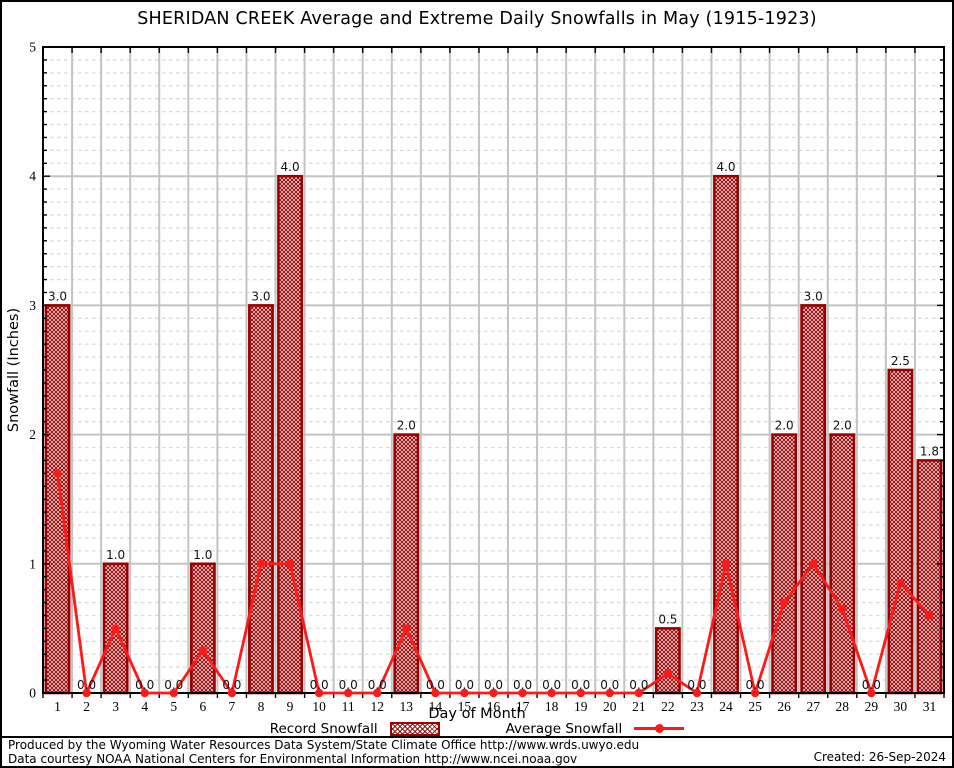  What do you see at coordinates (465, 706) in the screenshot?
I see `svg-text: 15` at bounding box center [465, 706].